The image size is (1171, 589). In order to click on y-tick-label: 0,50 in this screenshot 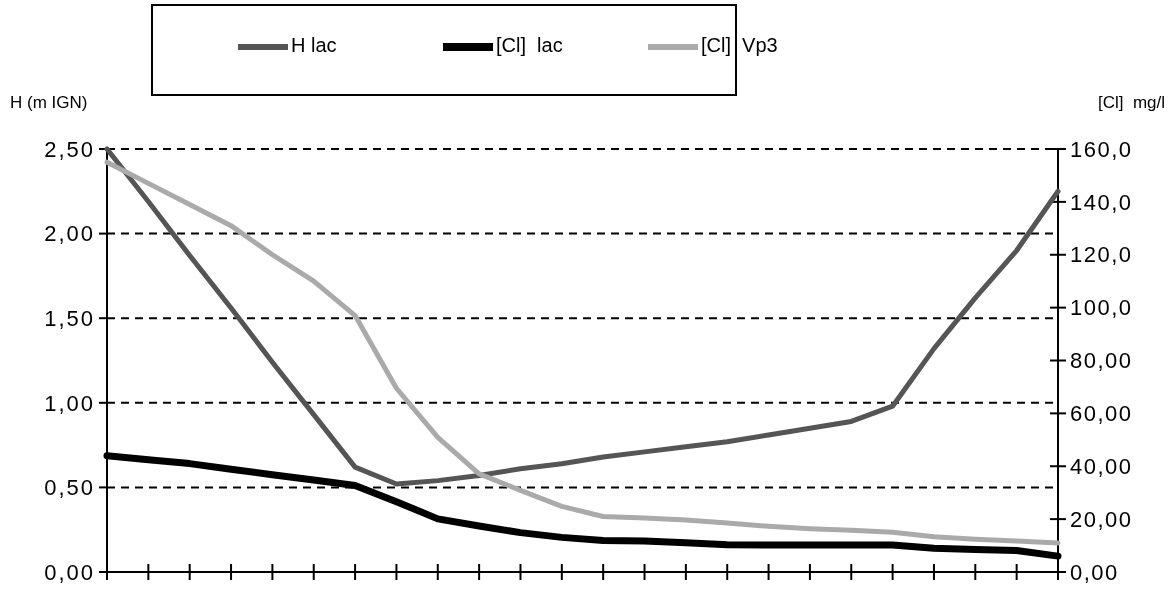, I will do `click(69, 488)`.